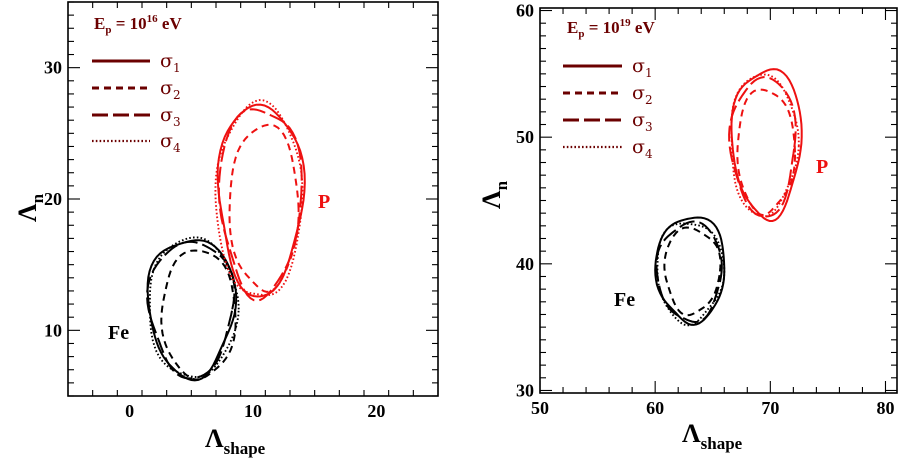 The width and height of the screenshot is (898, 463). What do you see at coordinates (655, 408) in the screenshot?
I see `x-tick-label: 60` at bounding box center [655, 408].